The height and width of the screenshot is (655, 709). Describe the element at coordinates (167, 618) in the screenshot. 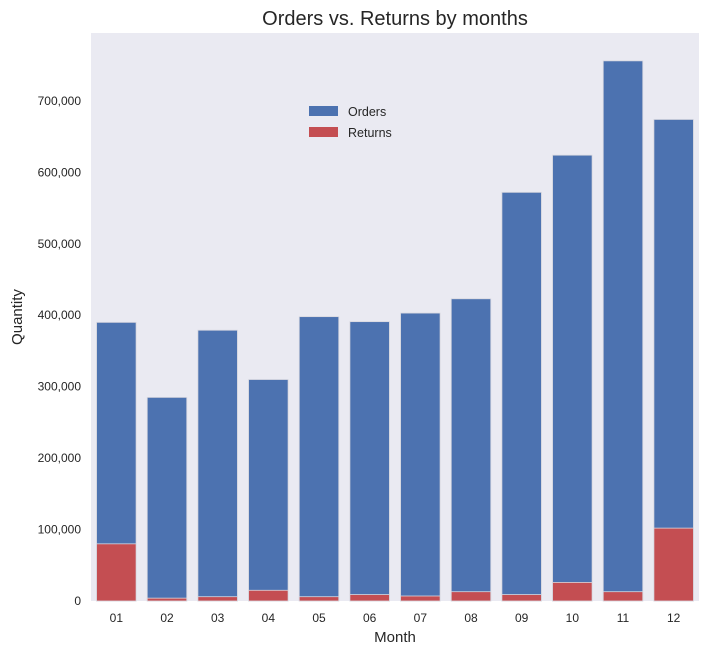

I see `x-tick-label: 02` at that location.